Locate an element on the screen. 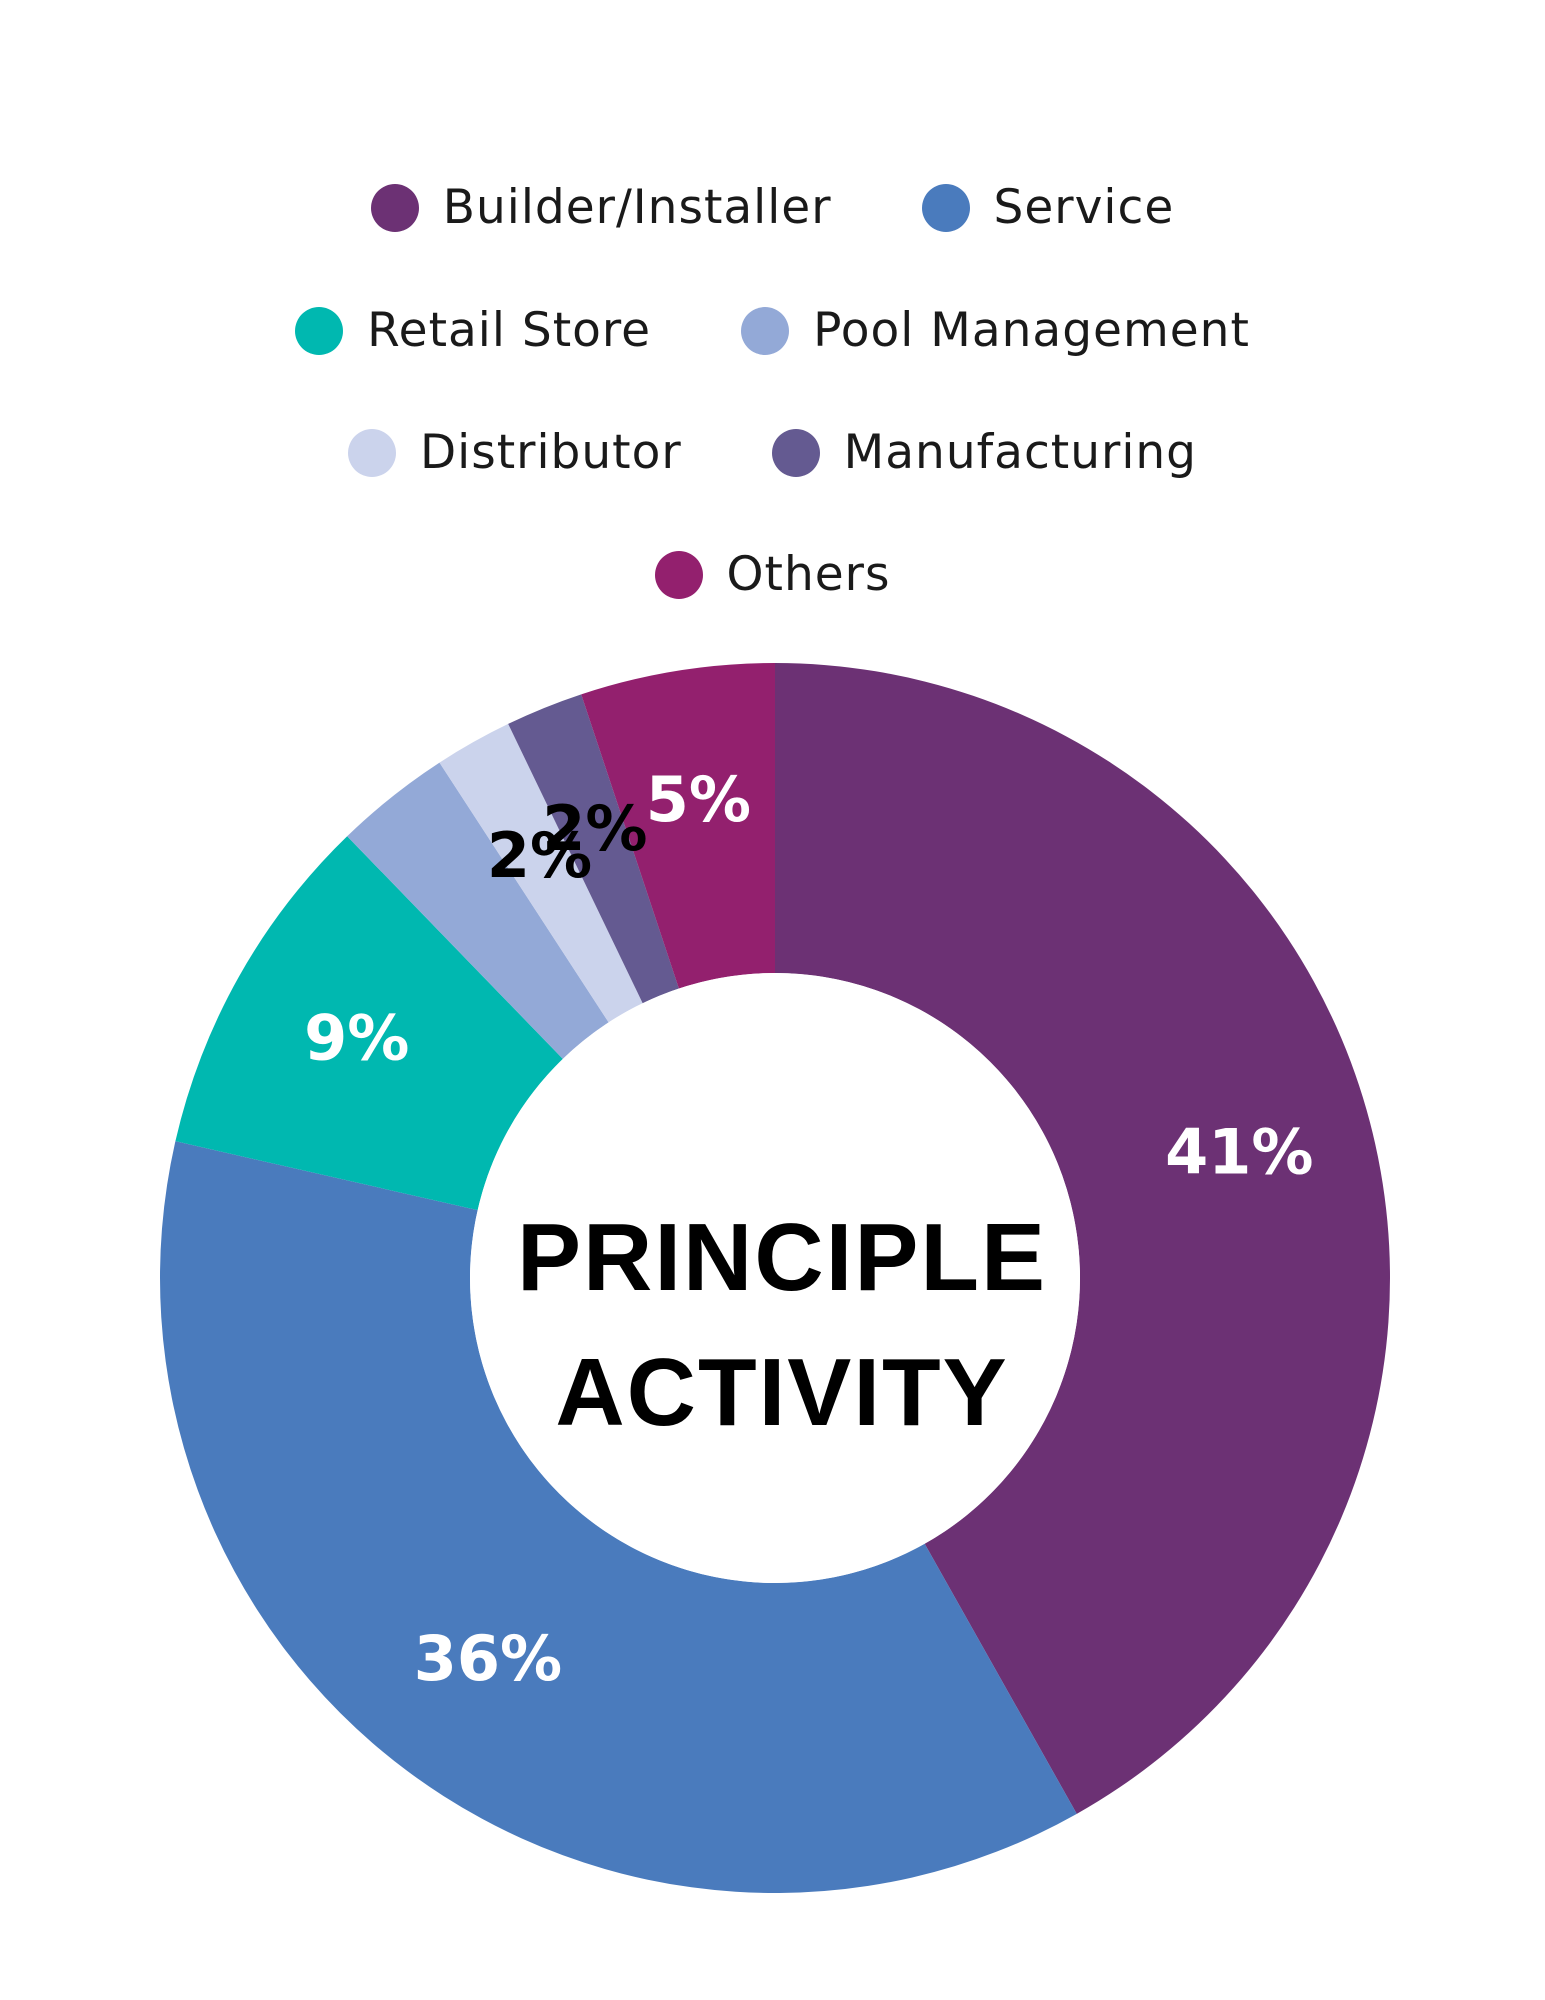 The height and width of the screenshot is (2000, 1545). legend-item: Pool Management is located at coordinates (995, 330).